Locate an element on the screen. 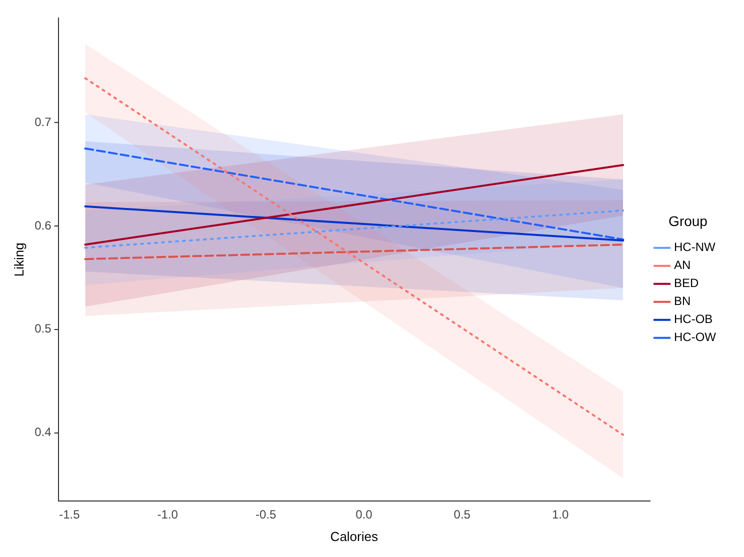  legend-label: HC-OW is located at coordinates (695, 337).